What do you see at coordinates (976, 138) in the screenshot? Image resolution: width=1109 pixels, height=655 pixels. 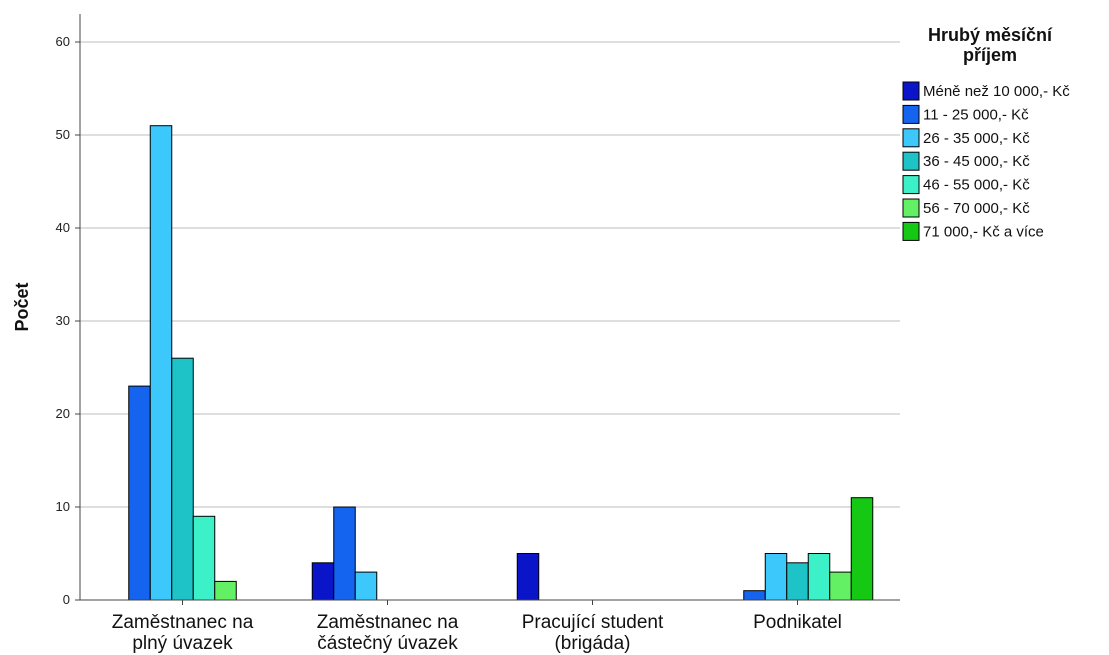 I see `legend-entry: 26 - 35 000,- Kč` at bounding box center [976, 138].